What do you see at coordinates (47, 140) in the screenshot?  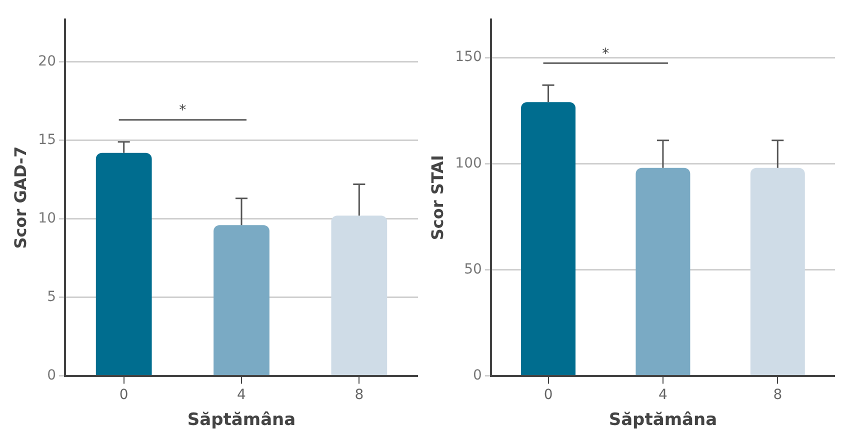 I see `y-tick-label: 15` at bounding box center [47, 140].